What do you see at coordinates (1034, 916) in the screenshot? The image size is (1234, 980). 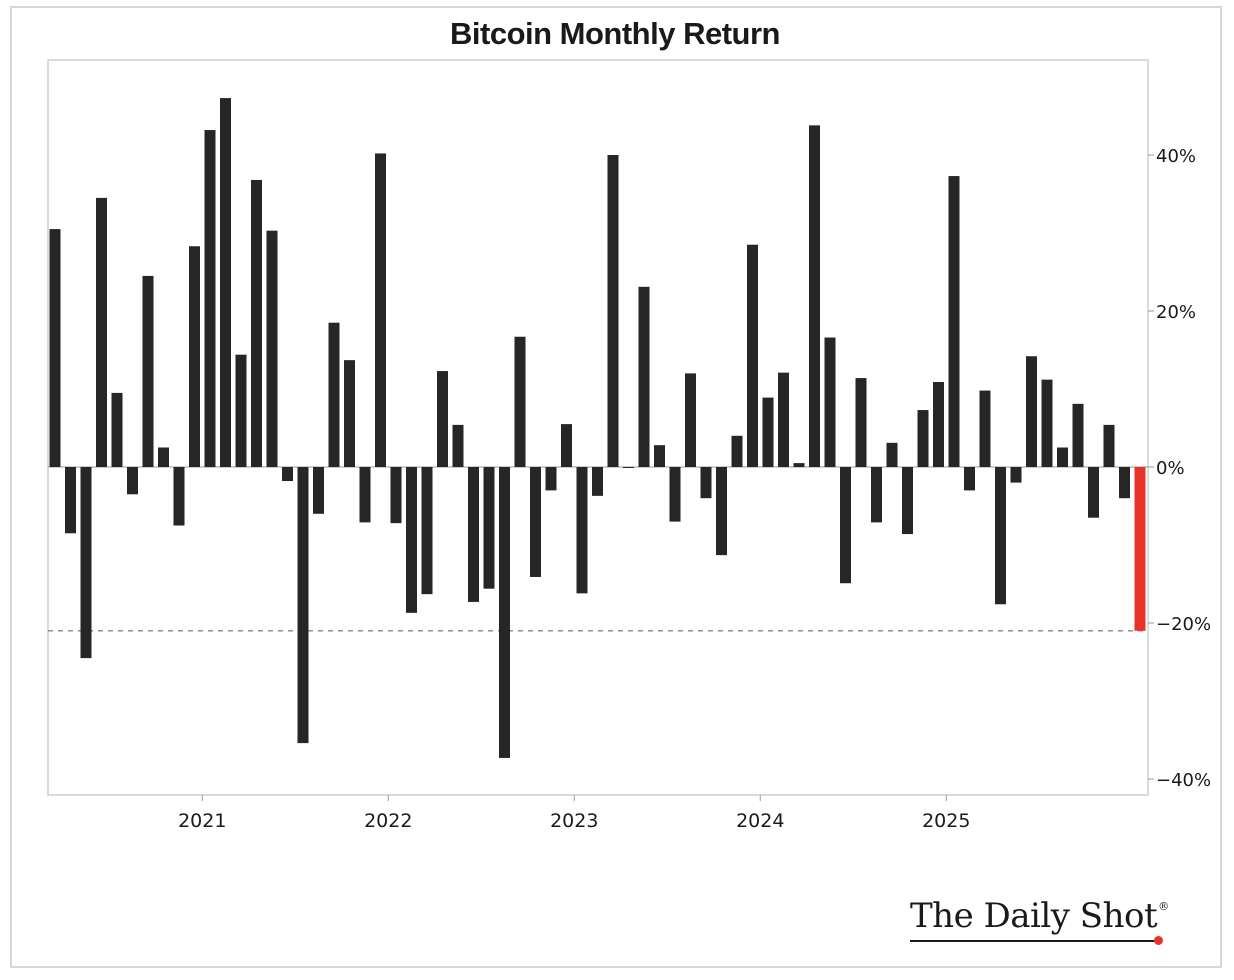 I see `logo-text: The Daily Shot` at bounding box center [1034, 916].